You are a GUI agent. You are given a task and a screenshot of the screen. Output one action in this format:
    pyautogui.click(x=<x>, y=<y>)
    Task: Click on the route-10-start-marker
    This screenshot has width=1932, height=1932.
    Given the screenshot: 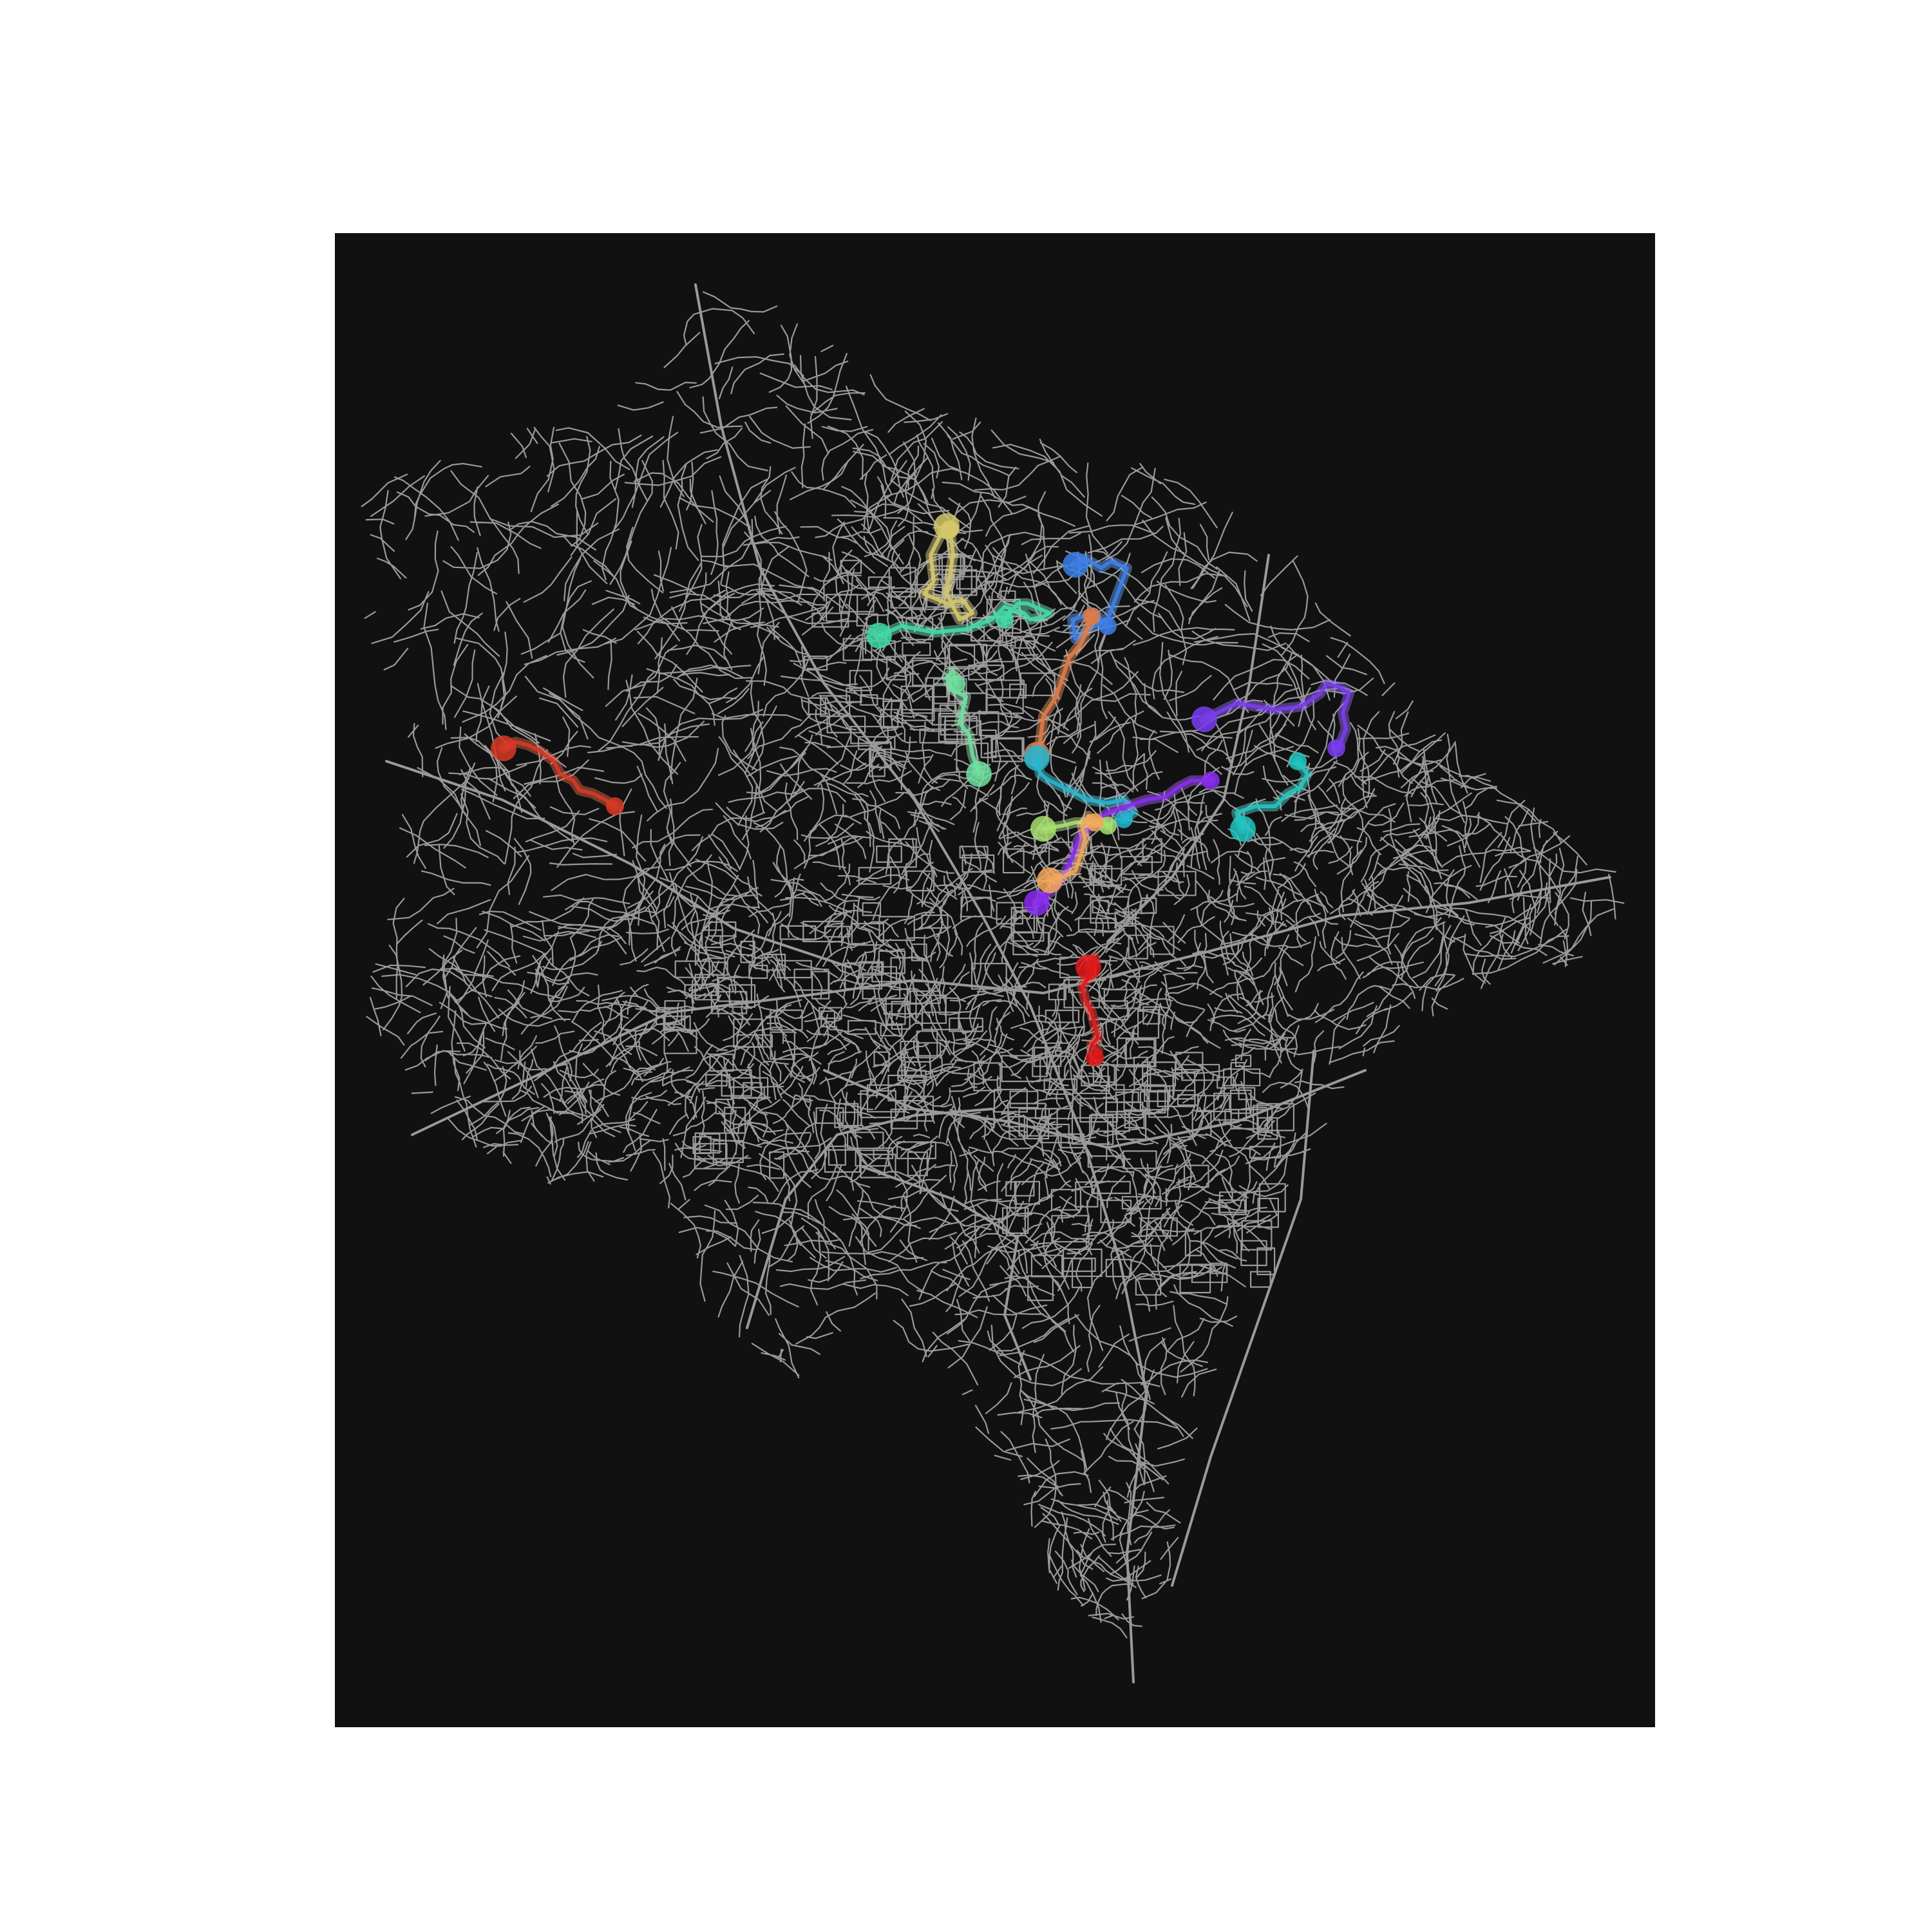 What is the action you would take?
    pyautogui.click(x=1043, y=829)
    